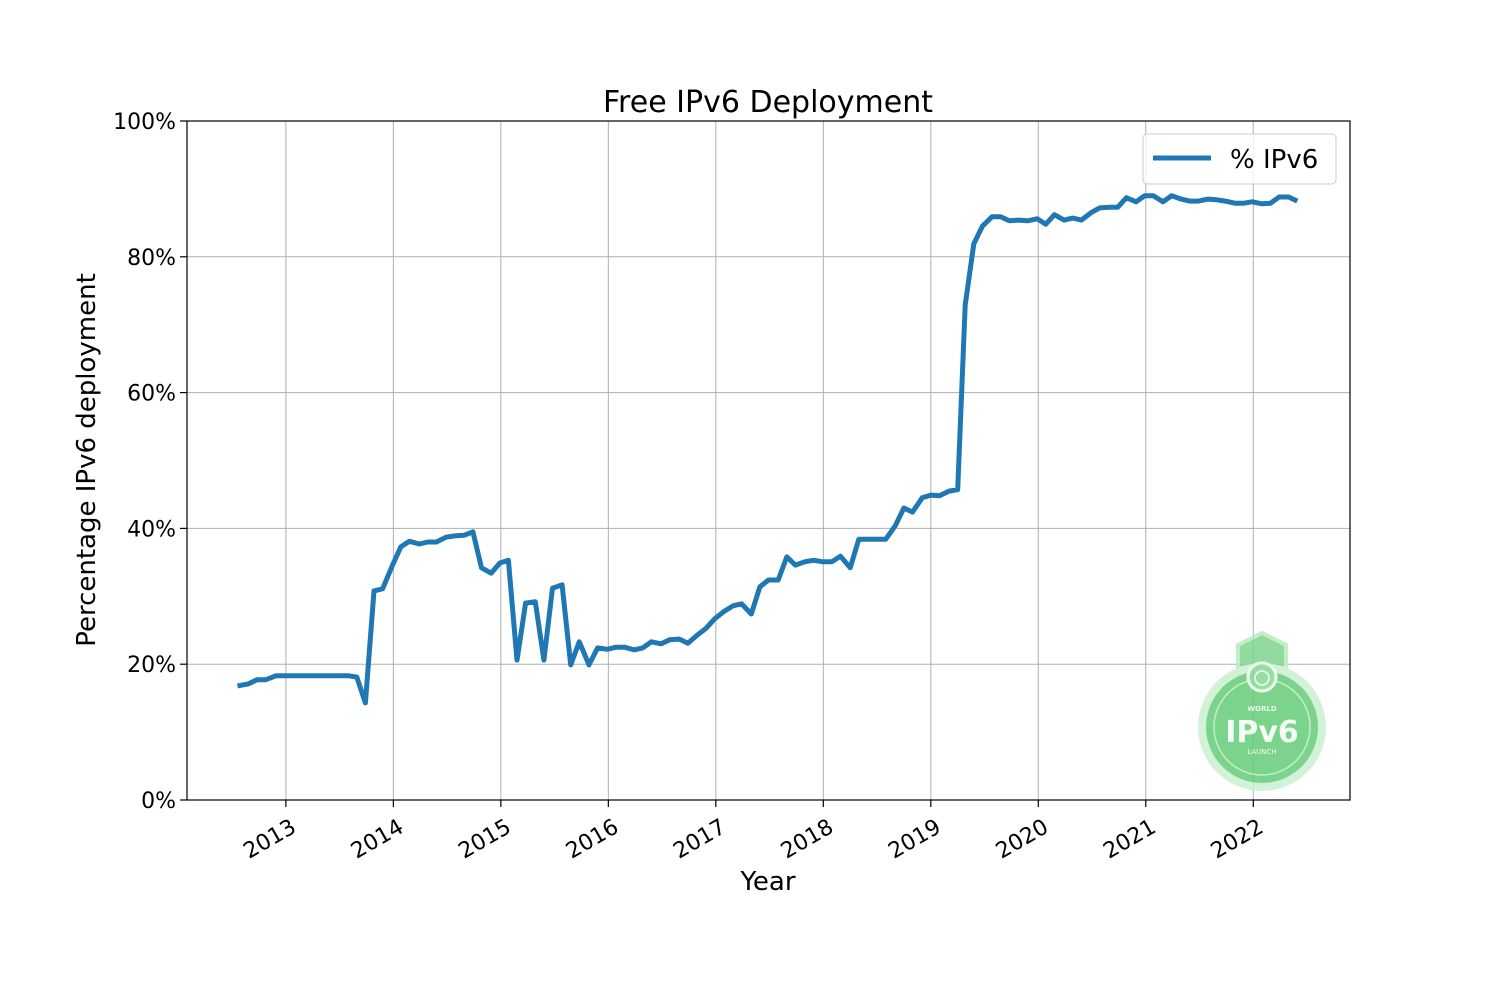  What do you see at coordinates (151, 394) in the screenshot?
I see `y-tick-label: 60%` at bounding box center [151, 394].